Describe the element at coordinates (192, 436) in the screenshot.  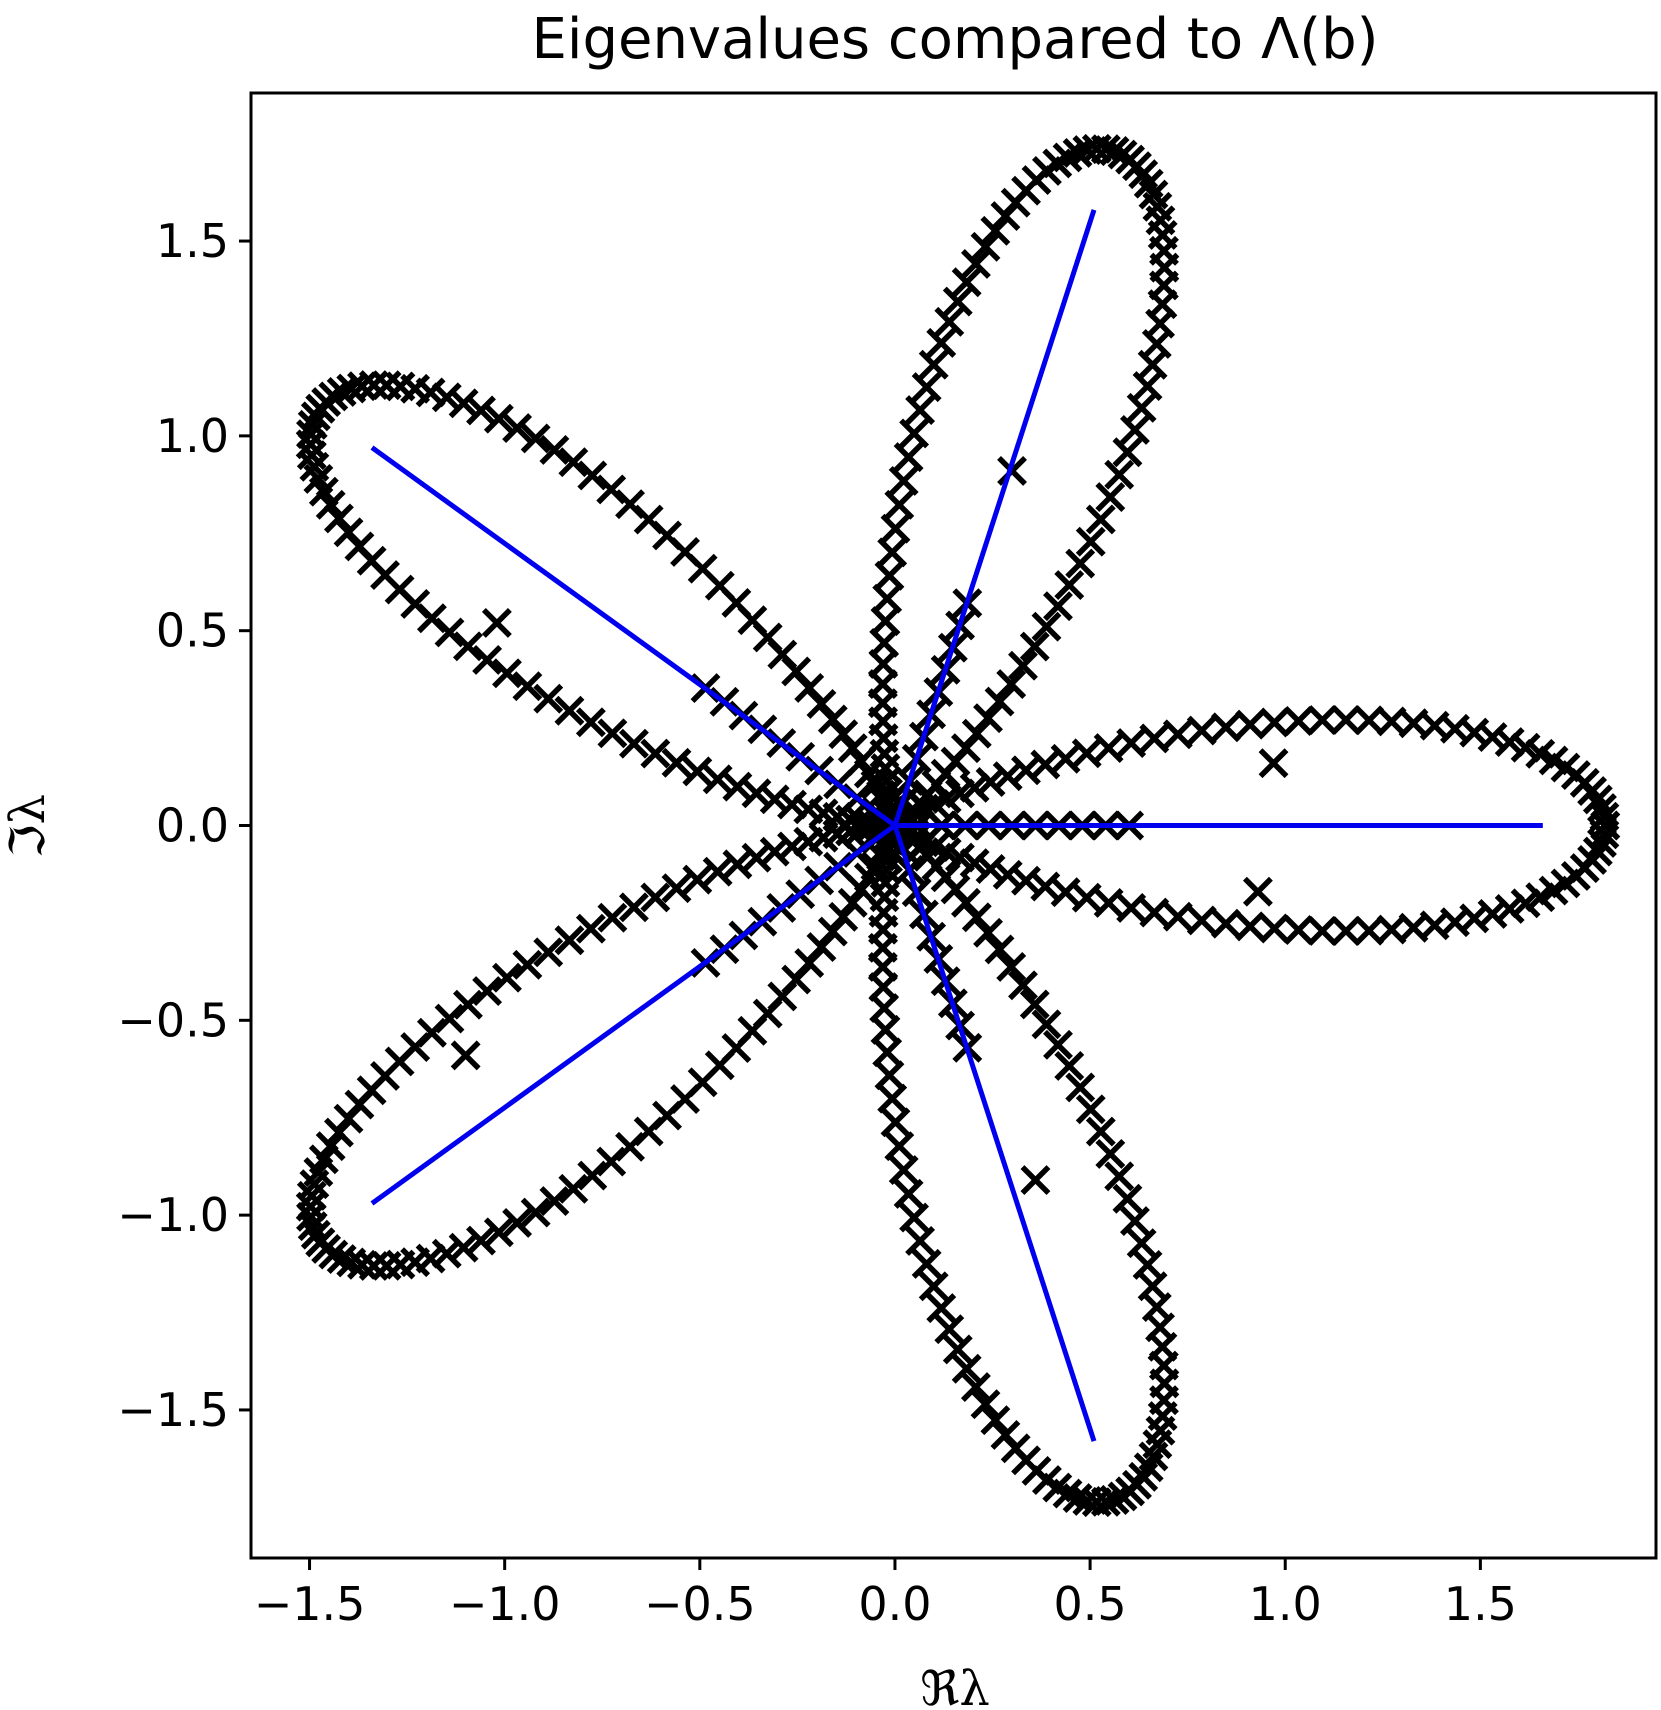
I see `y-tick-label: 1.0` at that location.